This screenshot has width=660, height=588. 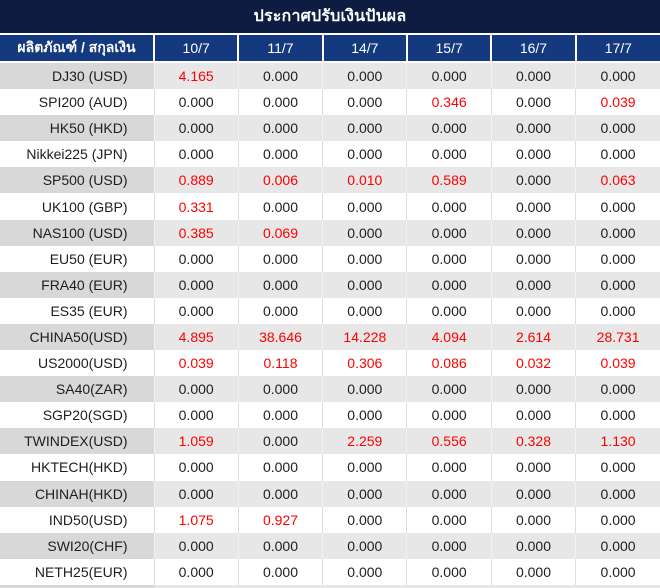 What do you see at coordinates (330, 545) in the screenshot?
I see `table-row: SWI20(CHF) 0.000 0.000 0.000 0.000 0.000 0.000` at bounding box center [330, 545].